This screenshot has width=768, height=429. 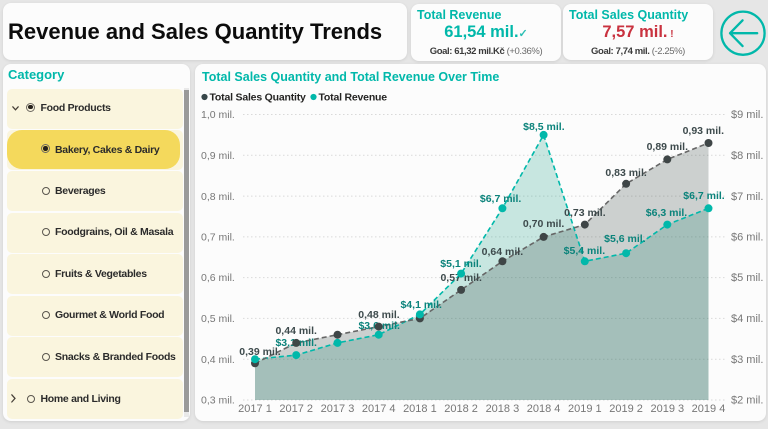 What do you see at coordinates (296, 409) in the screenshot?
I see `svg-text: 2017 2` at bounding box center [296, 409].